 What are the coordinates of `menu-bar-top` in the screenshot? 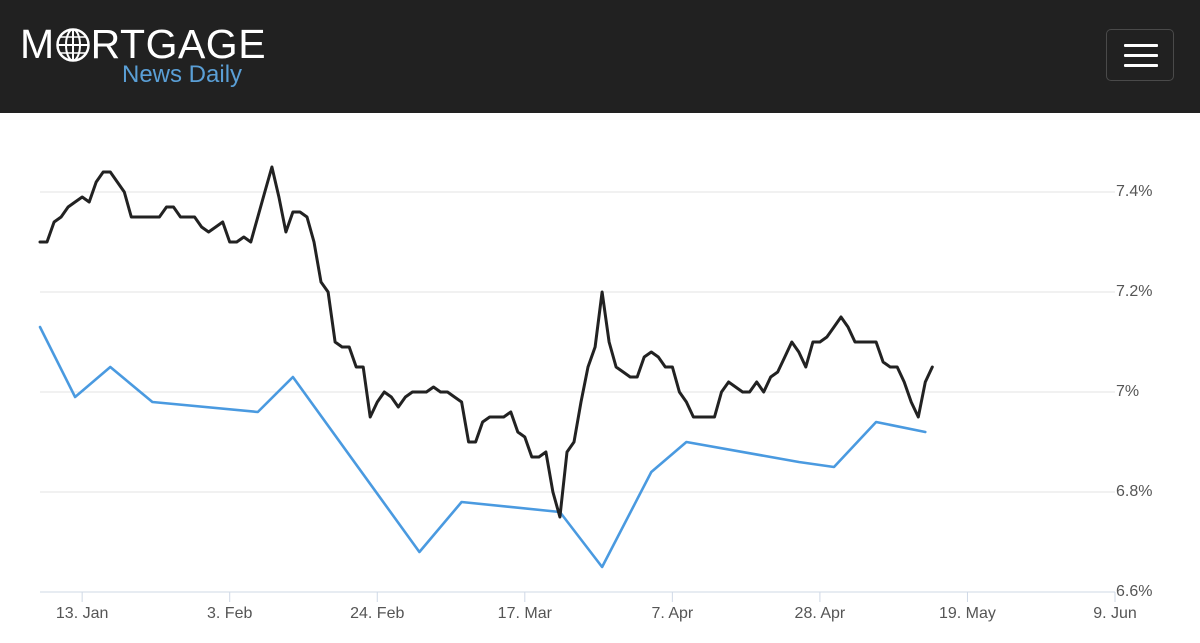 It's located at (1141, 45).